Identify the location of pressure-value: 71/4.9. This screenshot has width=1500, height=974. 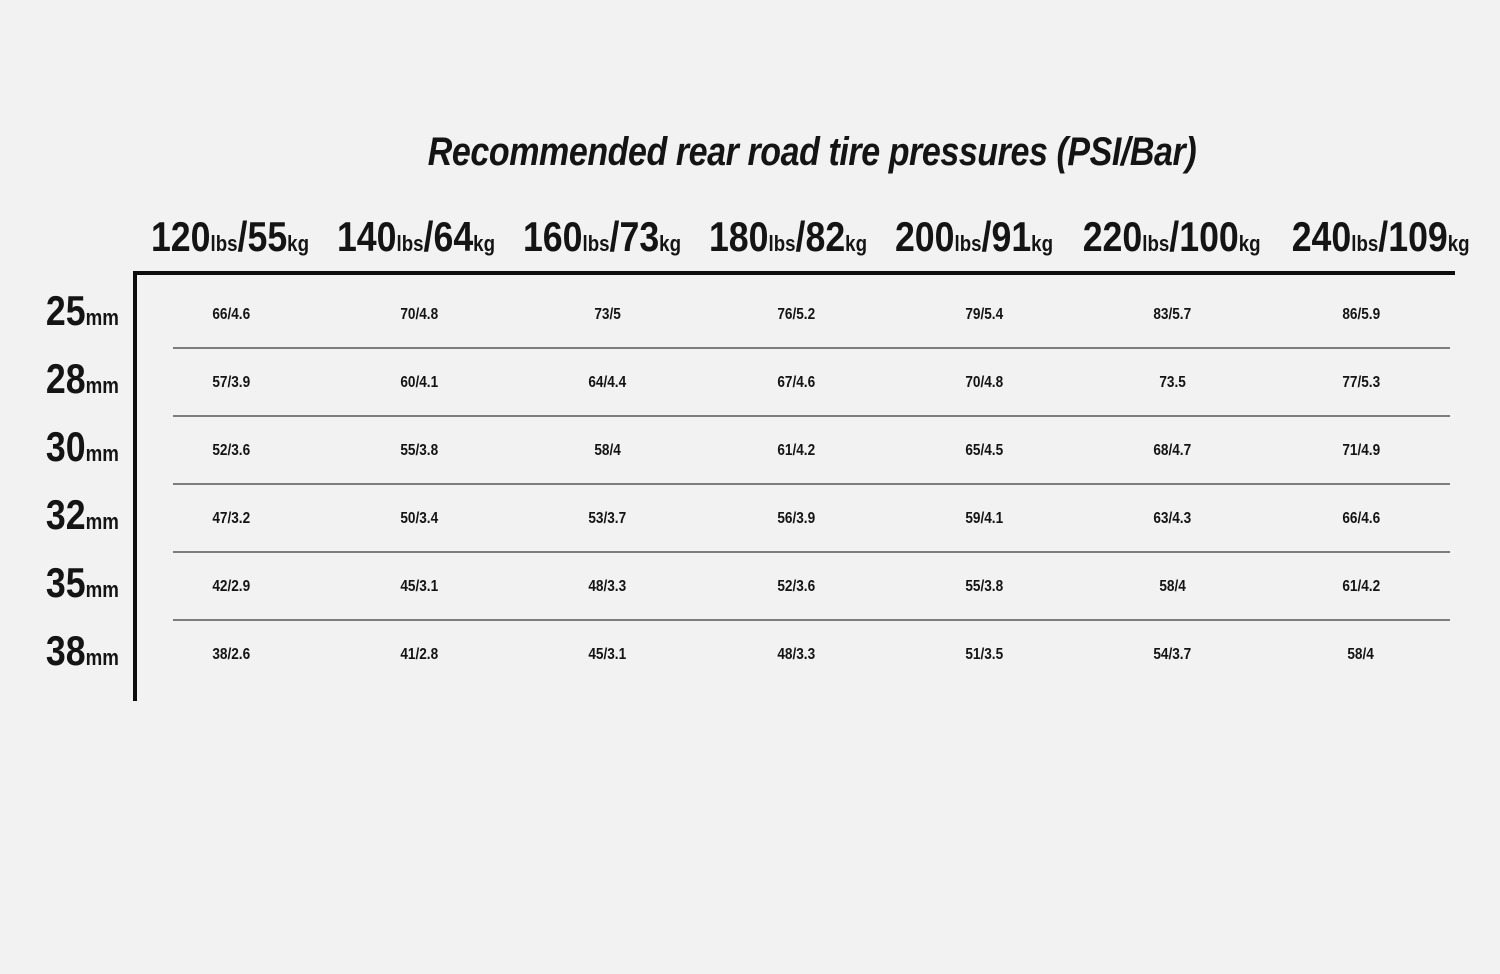
(1360, 450).